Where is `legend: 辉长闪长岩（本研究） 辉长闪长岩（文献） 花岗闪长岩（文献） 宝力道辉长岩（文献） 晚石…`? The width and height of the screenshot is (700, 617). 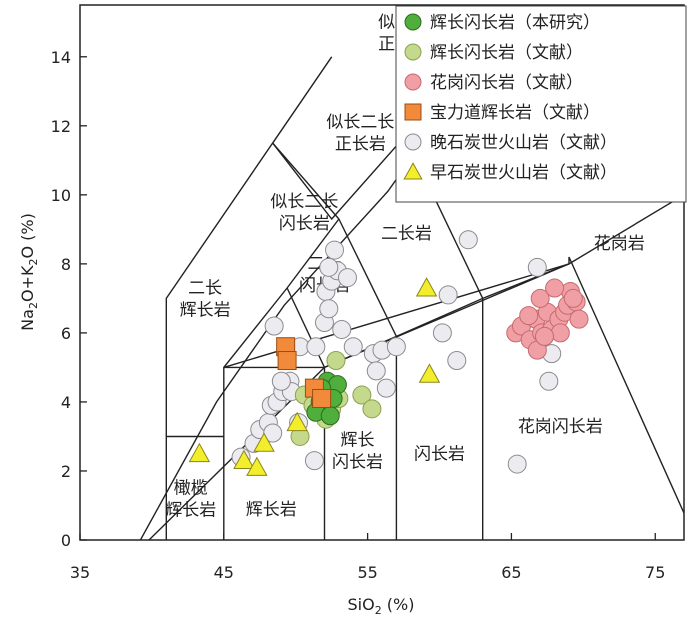
legend: 辉长闪长岩（本研究） 辉长闪长岩（文献） 花岗闪长岩（文献） 宝力道辉长岩（文献） 晚石… is located at coordinates (541, 104).